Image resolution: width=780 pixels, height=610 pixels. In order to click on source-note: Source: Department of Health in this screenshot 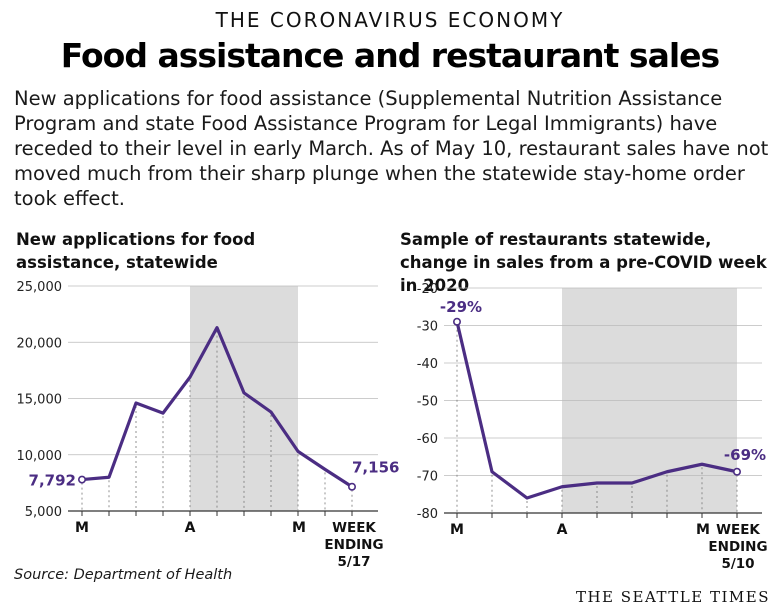, I will do `click(123, 575)`.